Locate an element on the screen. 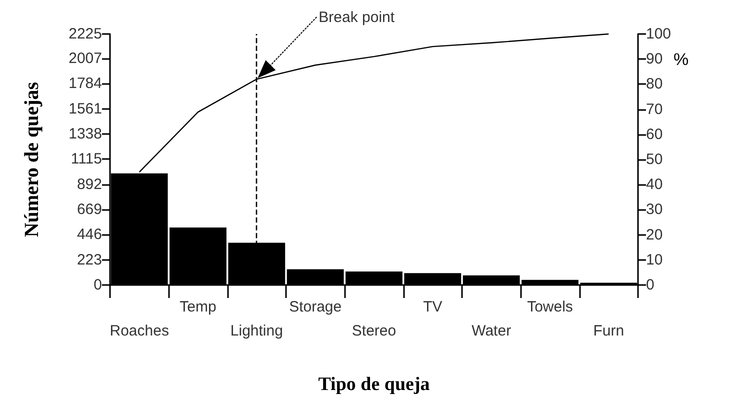  y-tick-label: 1338 is located at coordinates (85, 134).